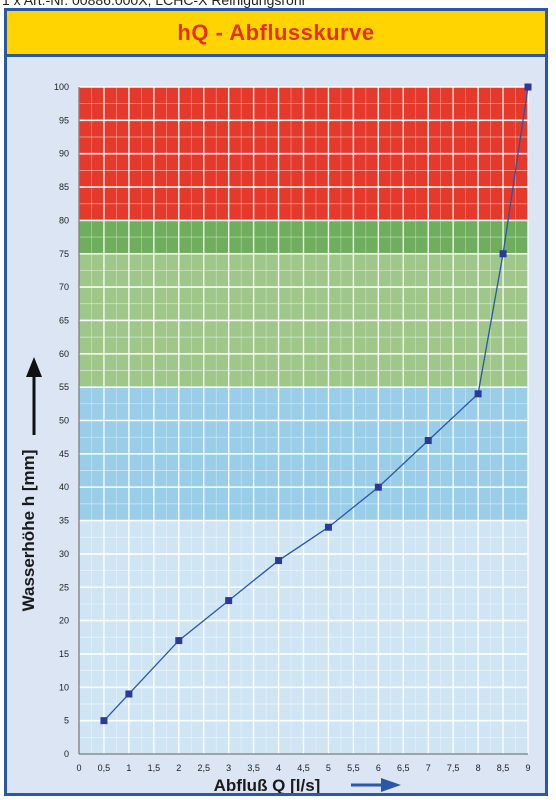 The height and width of the screenshot is (800, 556). Describe the element at coordinates (78, 768) in the screenshot. I see `x-tick-label: 0` at that location.